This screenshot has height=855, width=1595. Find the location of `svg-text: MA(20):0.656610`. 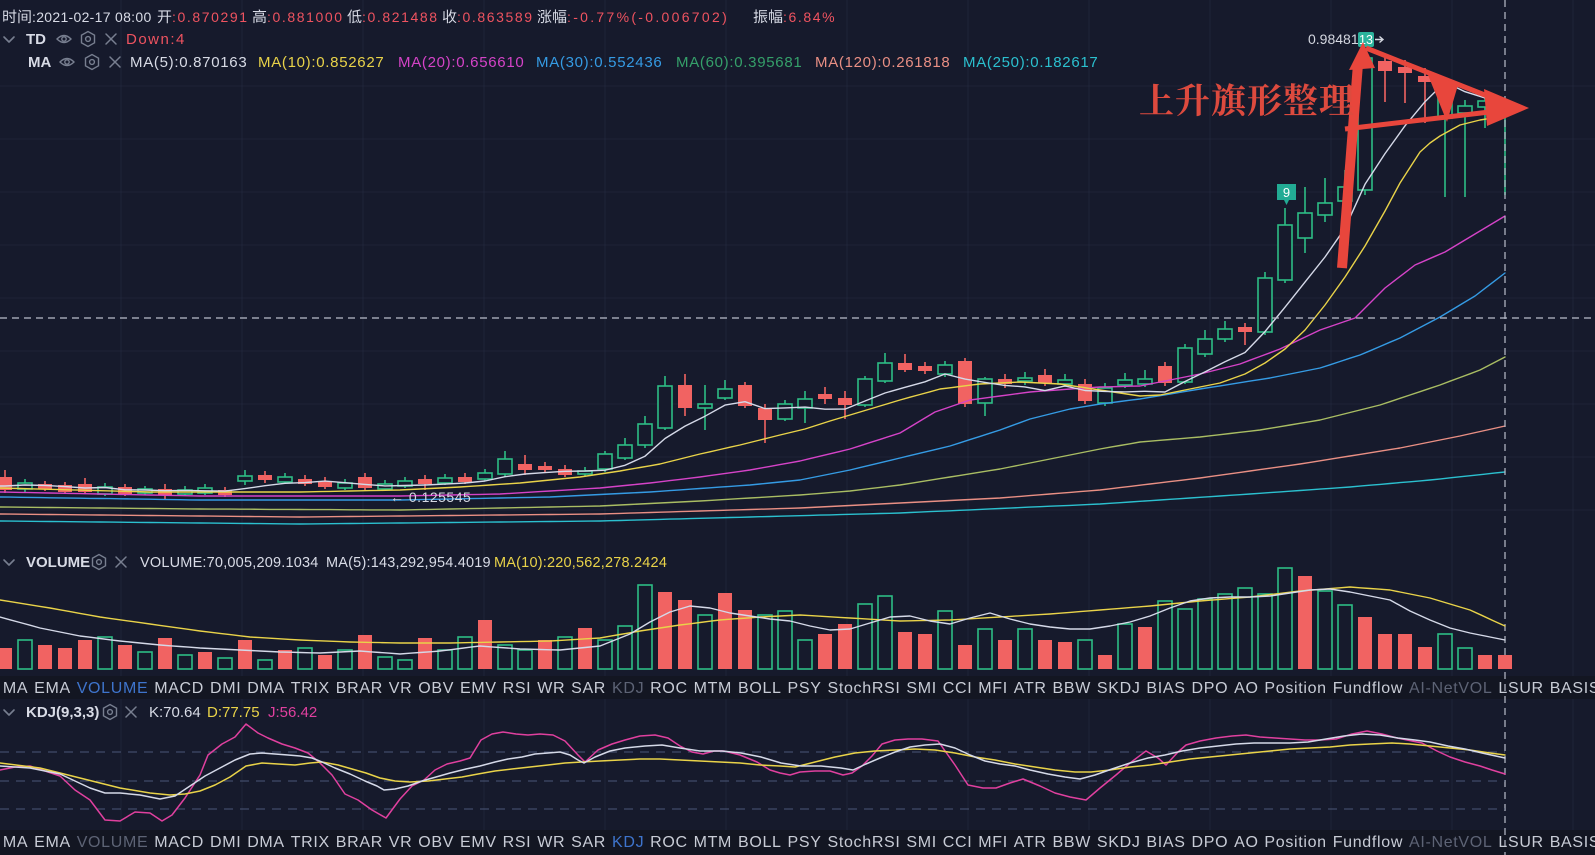

svg-text: MA(20):0.656610 is located at coordinates (461, 62).